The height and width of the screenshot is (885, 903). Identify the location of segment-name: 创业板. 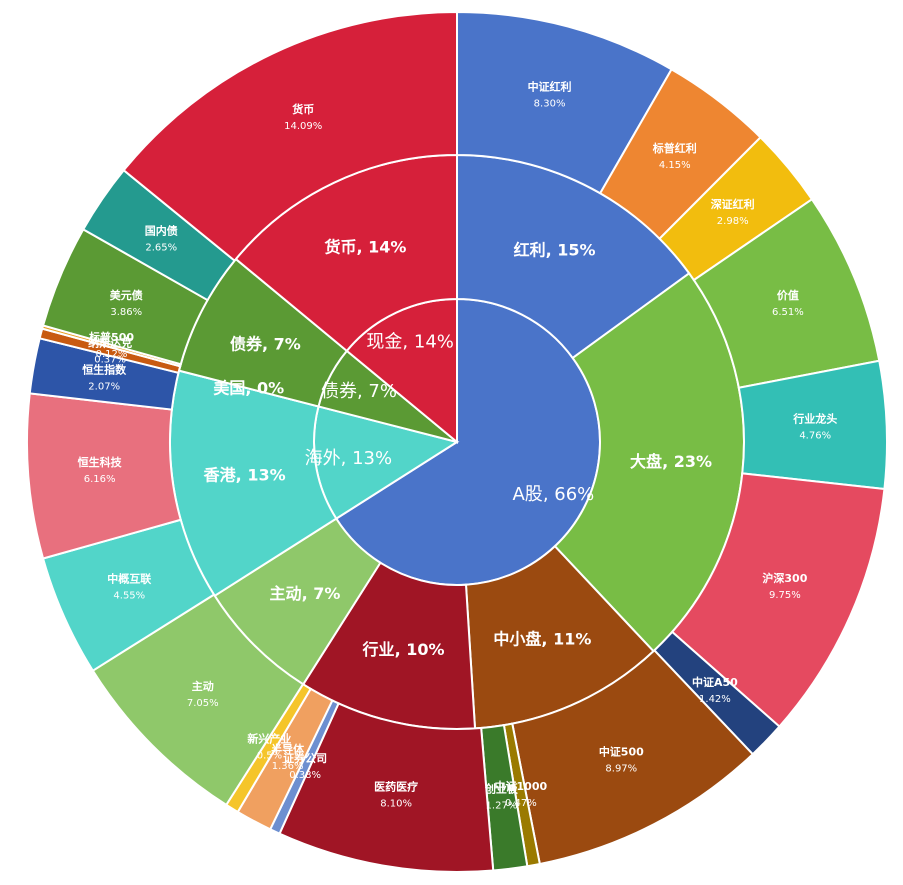
(501, 789).